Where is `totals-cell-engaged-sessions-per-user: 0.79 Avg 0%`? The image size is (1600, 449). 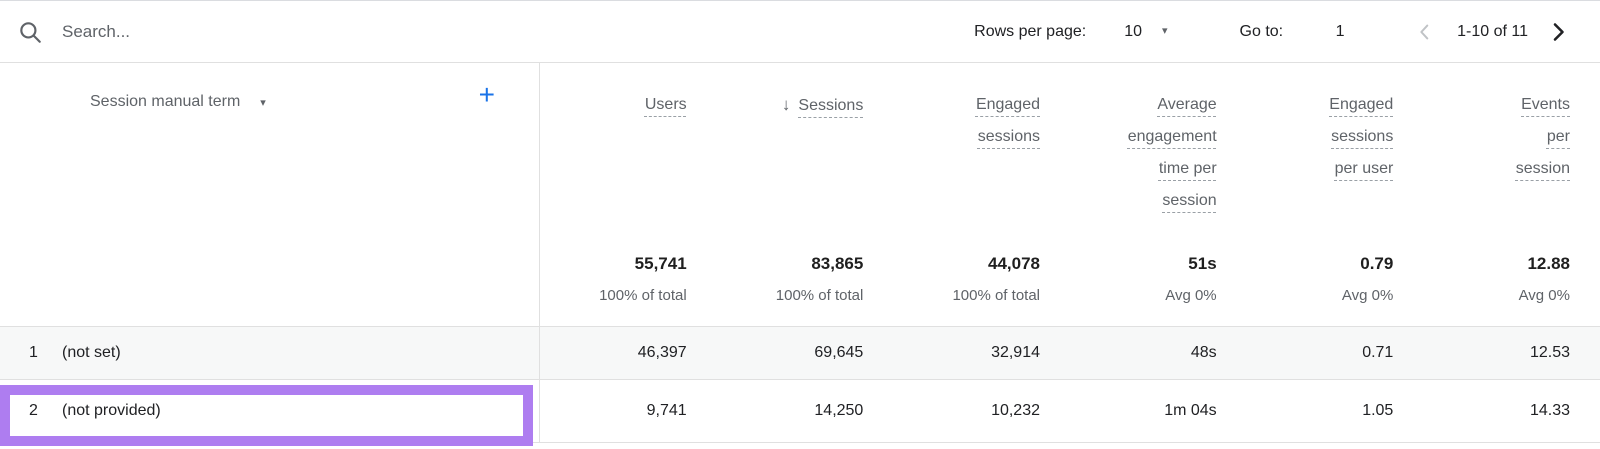
totals-cell-engaged-sessions-per-user: 0.79 Avg 0% is located at coordinates (1335, 290).